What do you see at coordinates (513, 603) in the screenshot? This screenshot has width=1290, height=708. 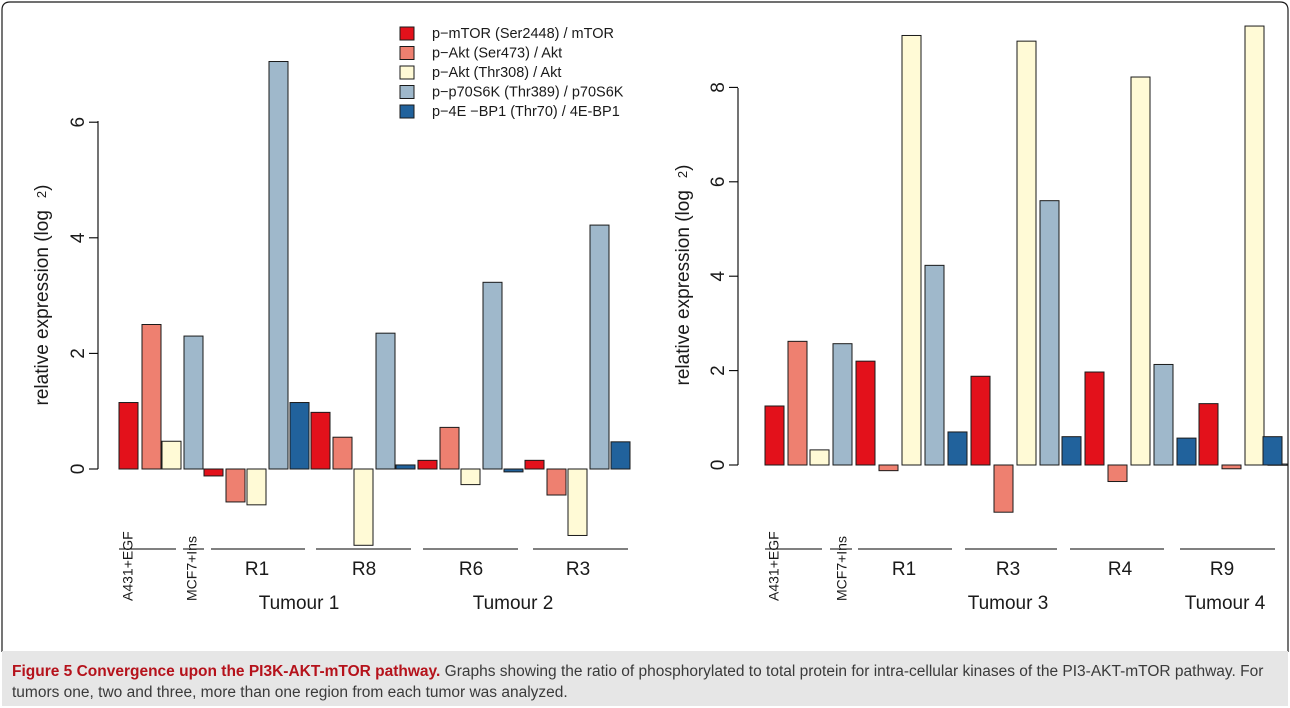 I see `left-tumour-label-2: Tumour 2` at bounding box center [513, 603].